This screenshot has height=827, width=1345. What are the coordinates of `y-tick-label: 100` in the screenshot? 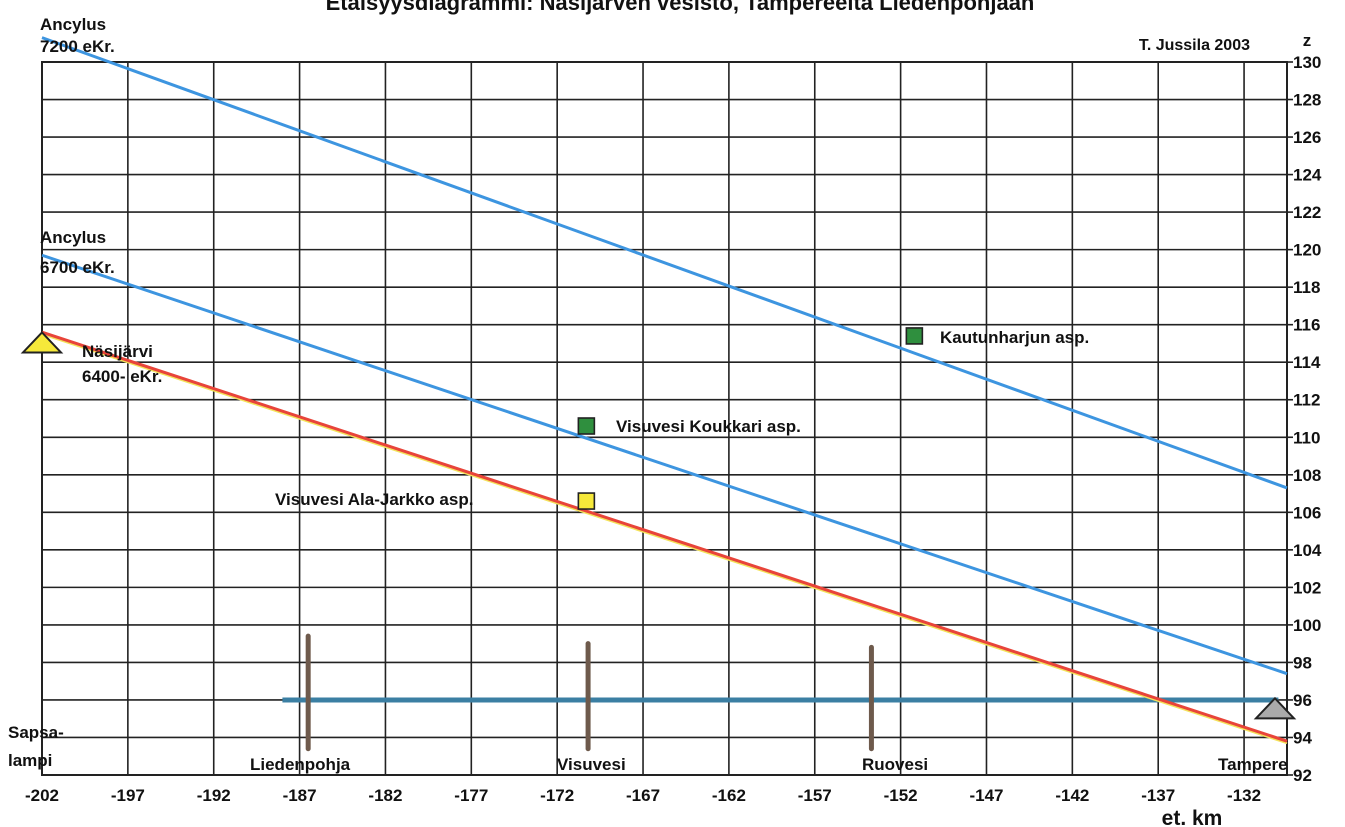 It's located at (1307, 625).